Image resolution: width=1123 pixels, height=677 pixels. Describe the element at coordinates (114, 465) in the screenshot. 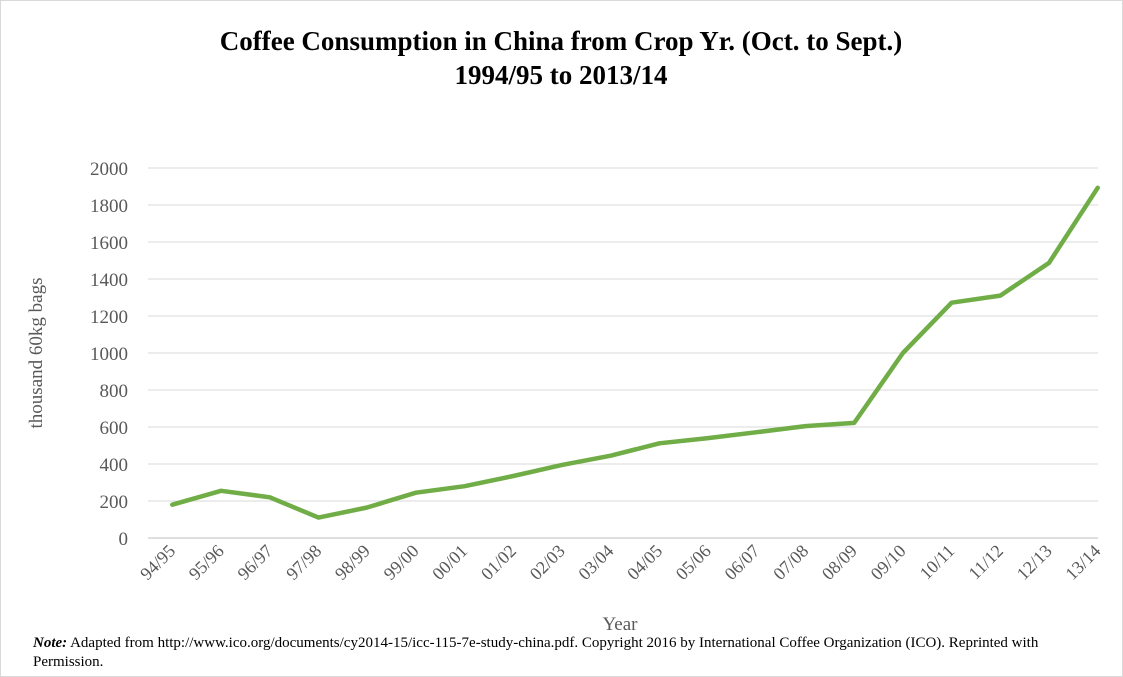

I see `y-tick-label: 400` at that location.